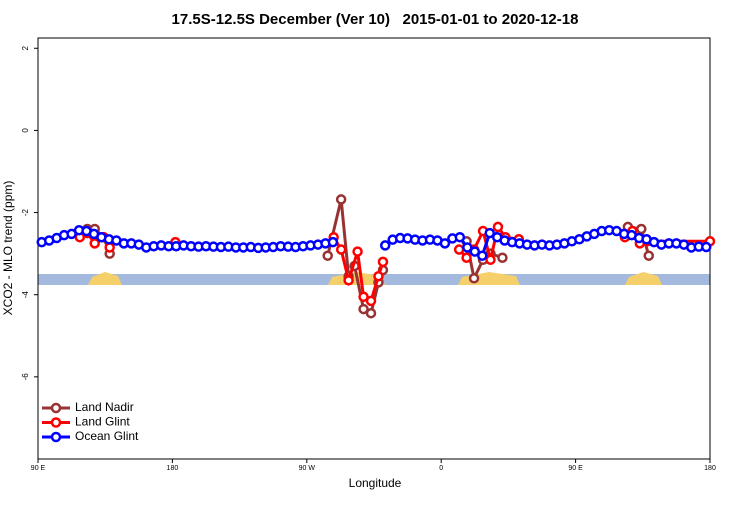 Image resolution: width=750 pixels, height=505 pixels. I want to click on x-axis-label: Longitude, so click(375, 483).